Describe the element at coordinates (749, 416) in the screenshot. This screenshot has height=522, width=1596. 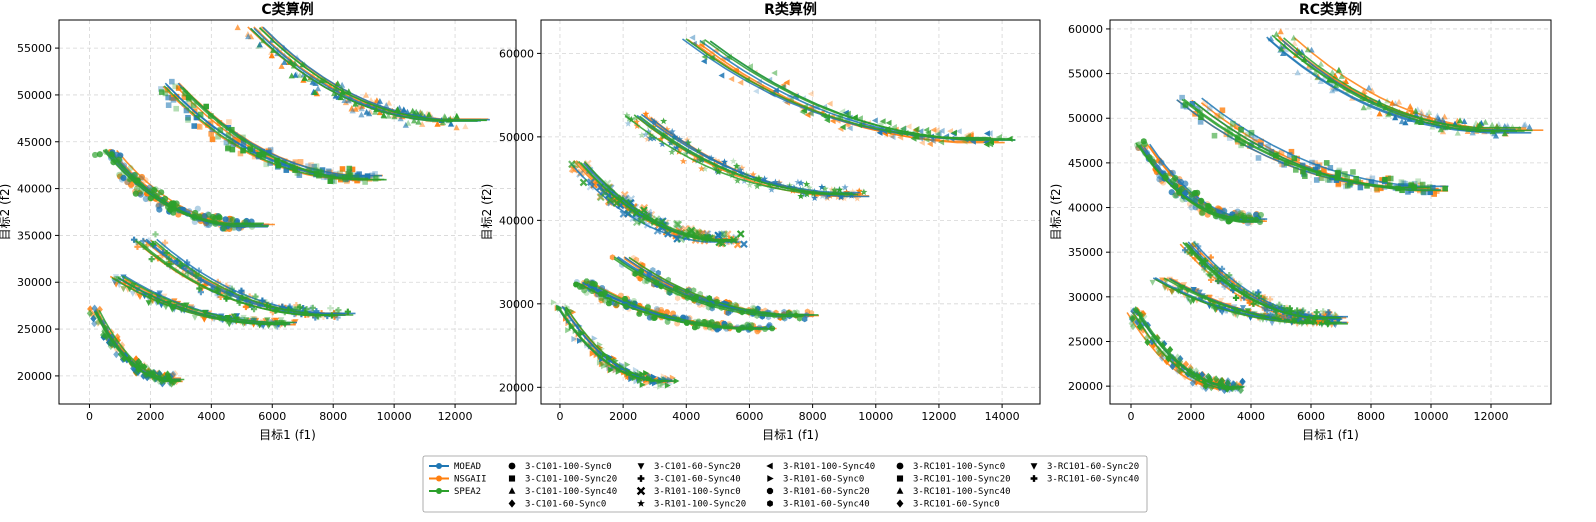
I see `x-tick-label: 6000` at that location.